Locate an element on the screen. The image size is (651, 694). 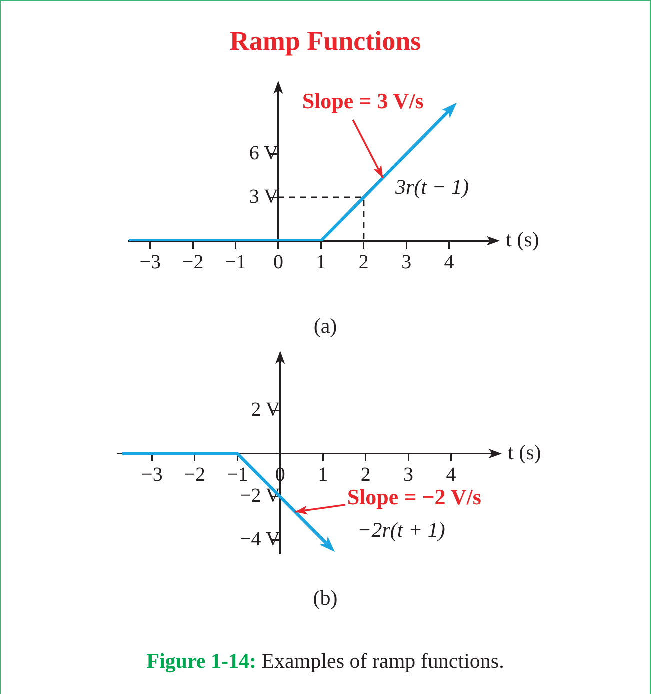
y-tick-label: −4 V is located at coordinates (260, 539).